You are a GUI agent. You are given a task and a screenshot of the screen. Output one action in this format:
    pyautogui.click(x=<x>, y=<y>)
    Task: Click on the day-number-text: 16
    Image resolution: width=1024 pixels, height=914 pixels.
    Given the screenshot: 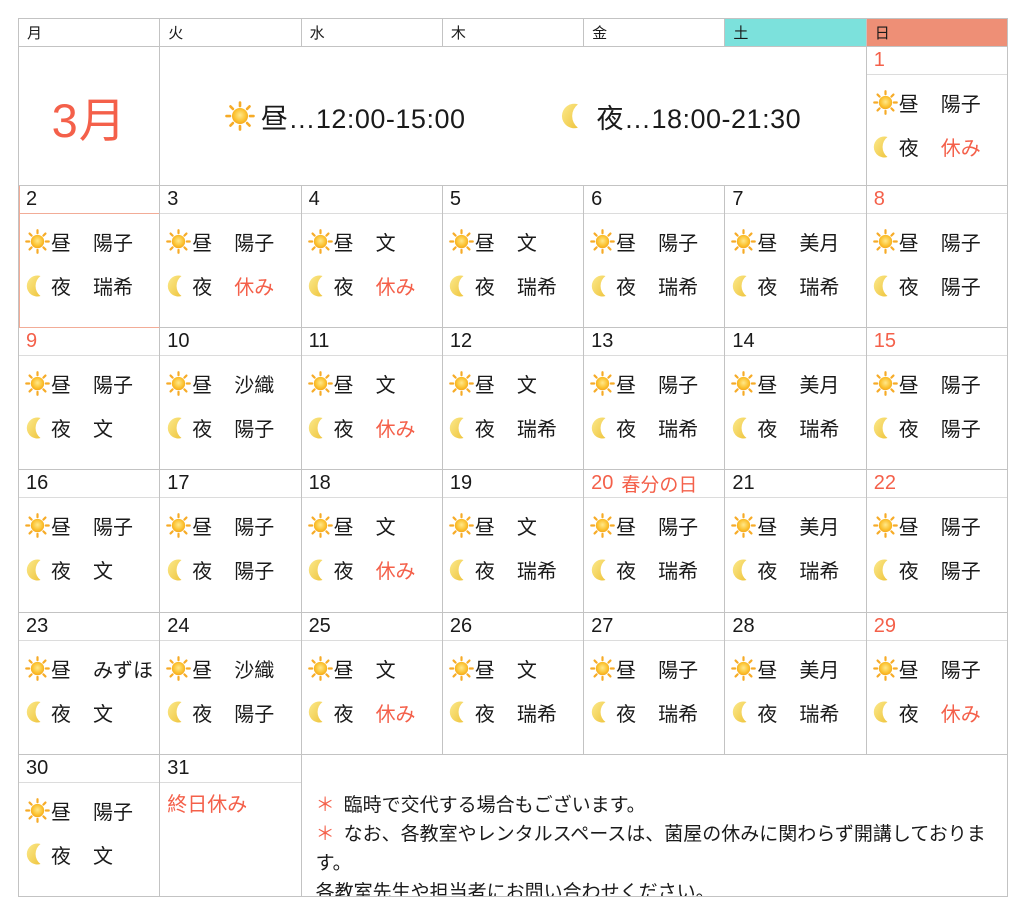 What is the action you would take?
    pyautogui.click(x=37, y=483)
    